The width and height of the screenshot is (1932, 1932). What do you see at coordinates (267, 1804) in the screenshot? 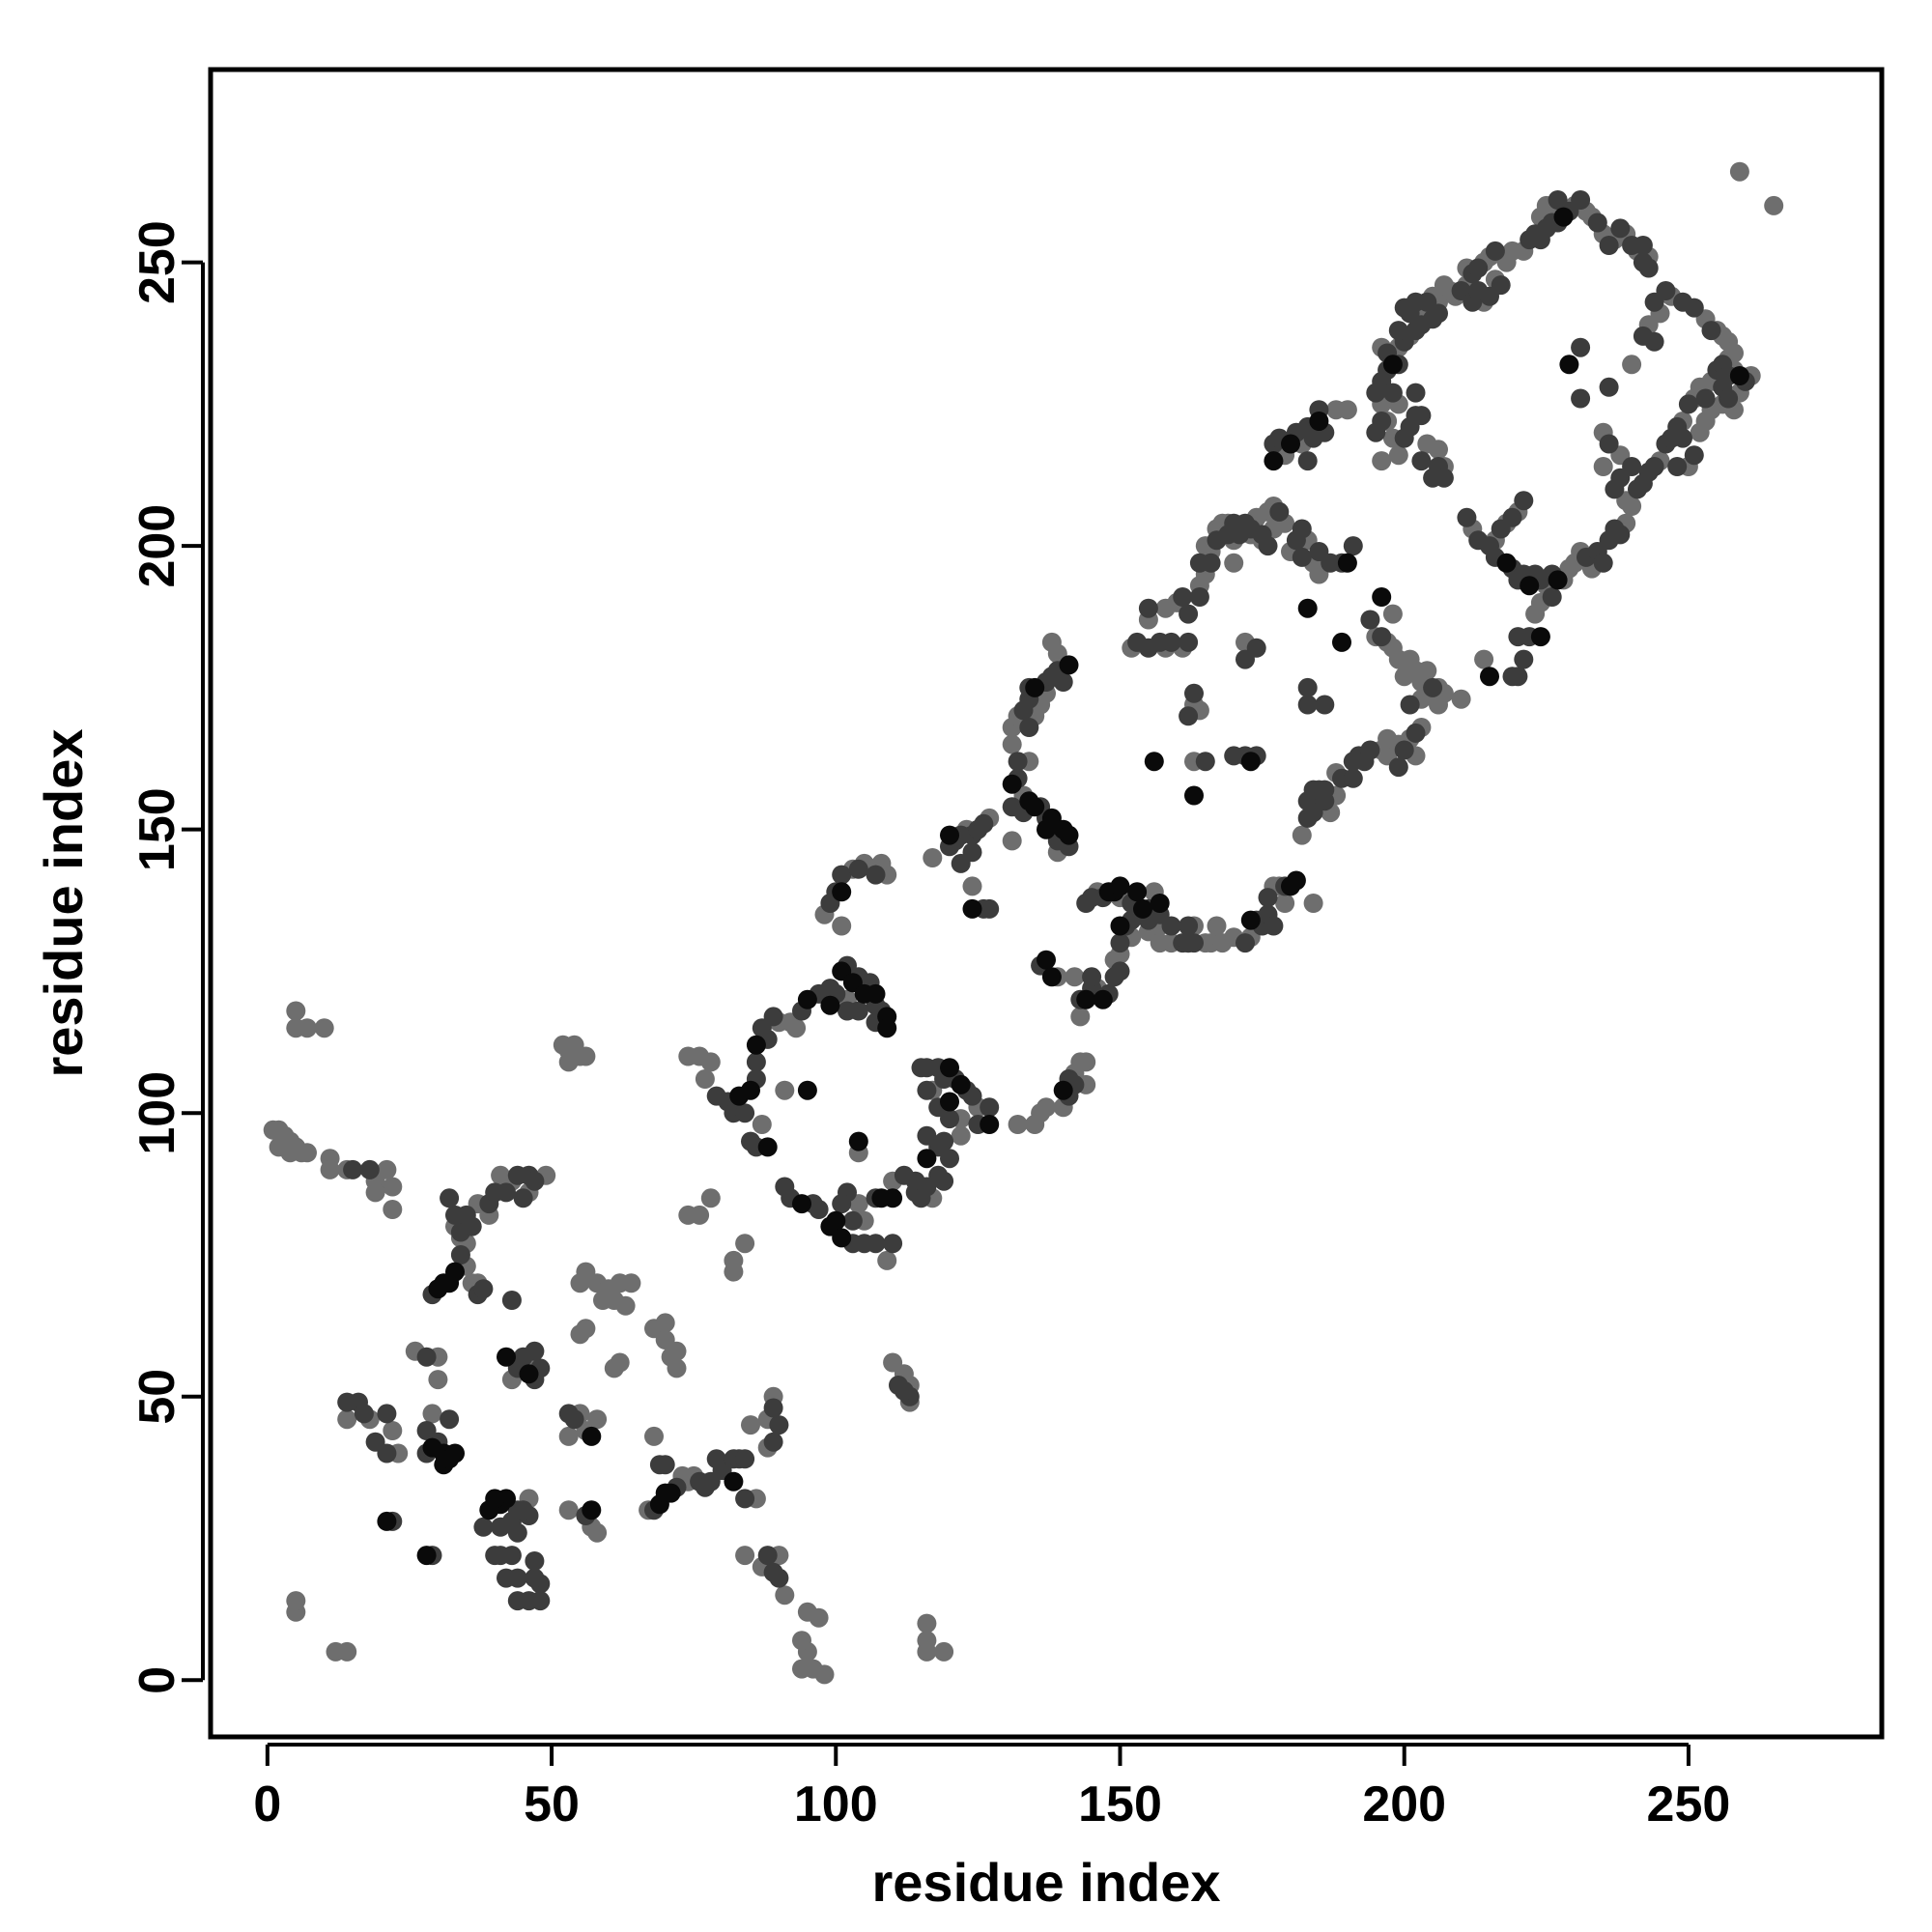
I see `x-tick-label: 0` at bounding box center [267, 1804].